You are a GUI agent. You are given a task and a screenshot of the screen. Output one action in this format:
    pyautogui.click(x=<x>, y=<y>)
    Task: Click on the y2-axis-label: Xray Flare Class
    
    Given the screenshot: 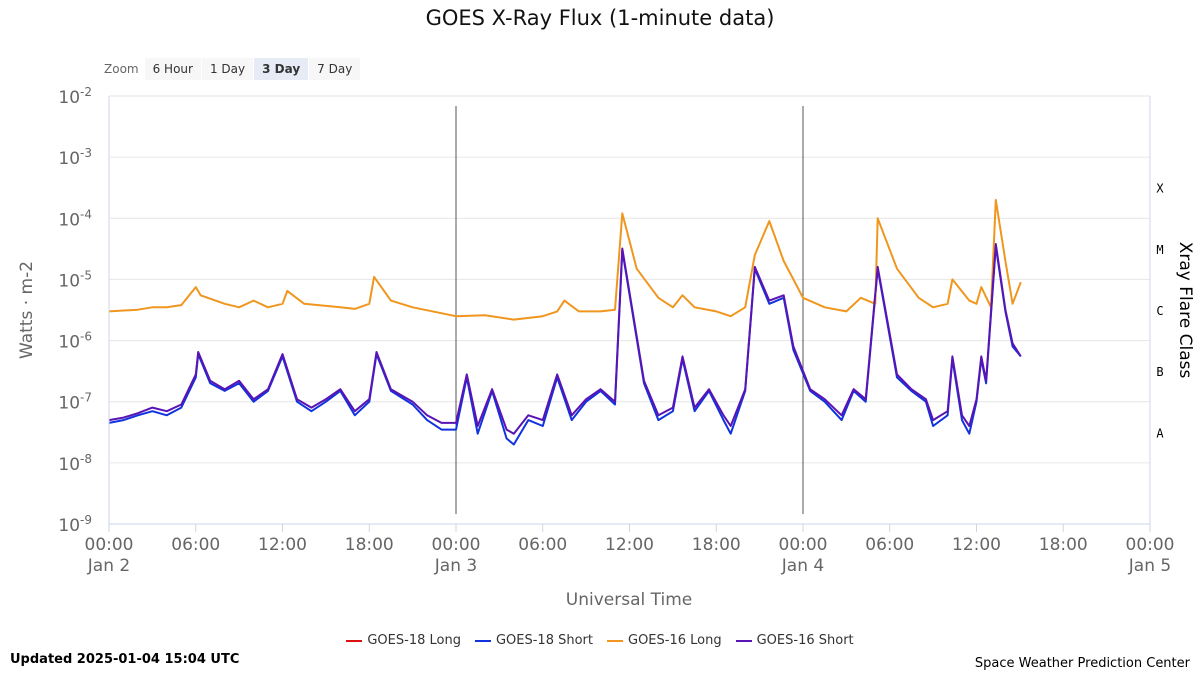 What is the action you would take?
    pyautogui.click(x=1185, y=310)
    